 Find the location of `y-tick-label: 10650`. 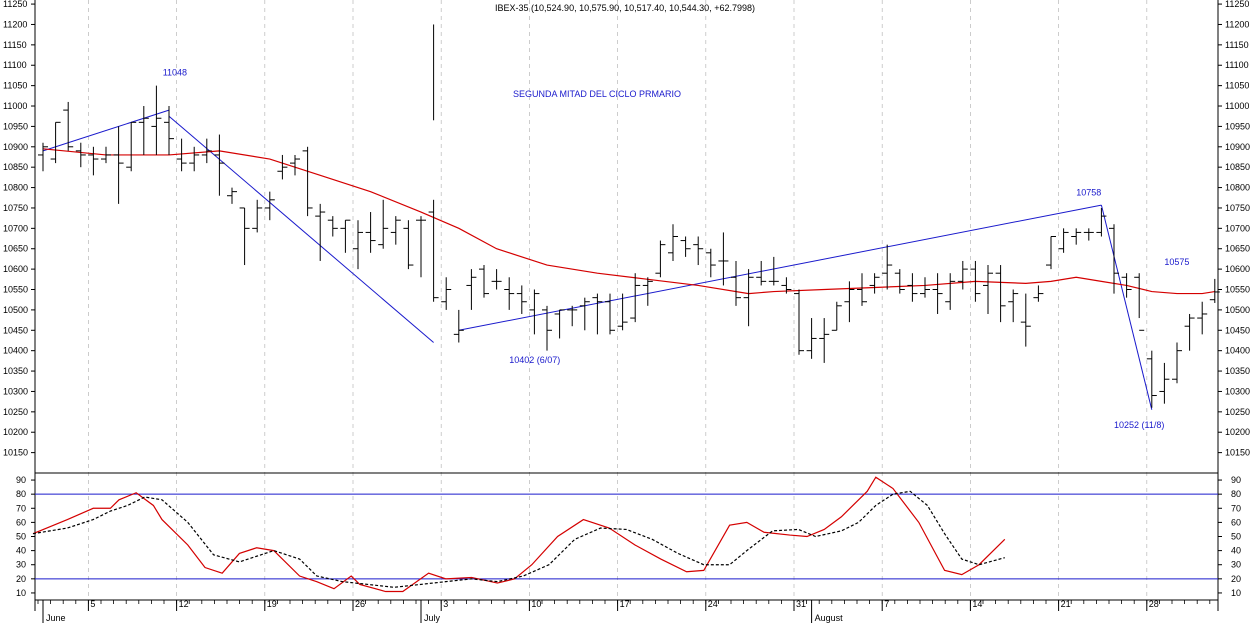

y-tick-label: 10650 is located at coordinates (15, 249).